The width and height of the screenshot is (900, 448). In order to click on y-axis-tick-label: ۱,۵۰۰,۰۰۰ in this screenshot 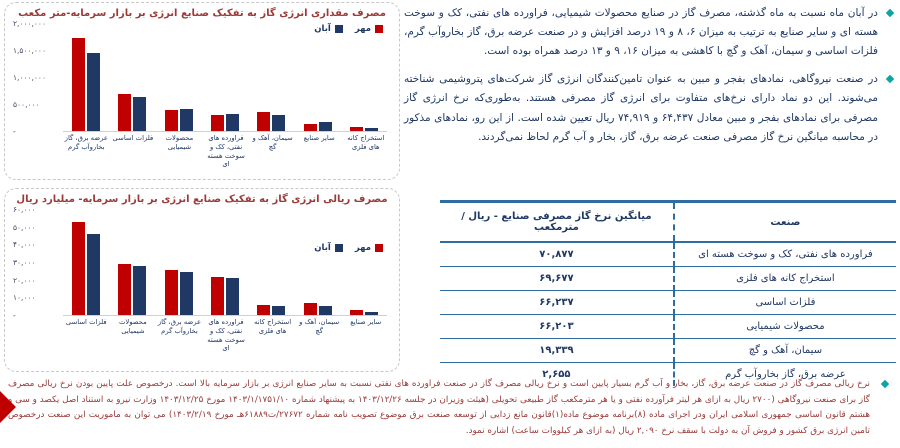, I will do `click(29, 50)`.